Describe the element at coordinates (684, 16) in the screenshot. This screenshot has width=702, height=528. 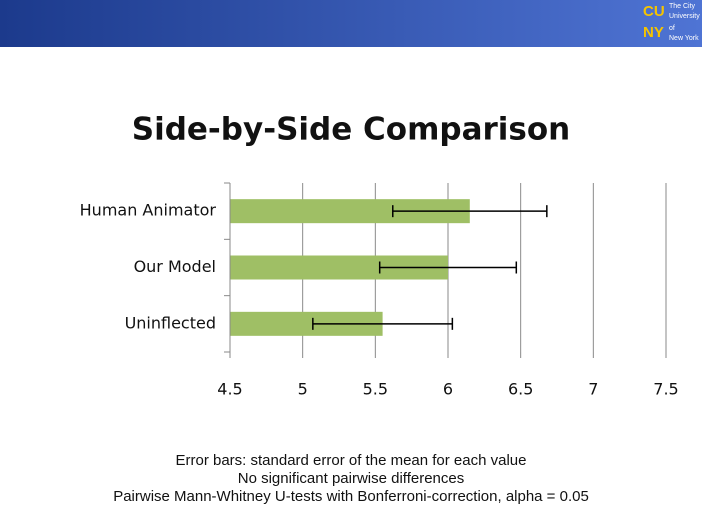
I see `logo-text: University` at that location.